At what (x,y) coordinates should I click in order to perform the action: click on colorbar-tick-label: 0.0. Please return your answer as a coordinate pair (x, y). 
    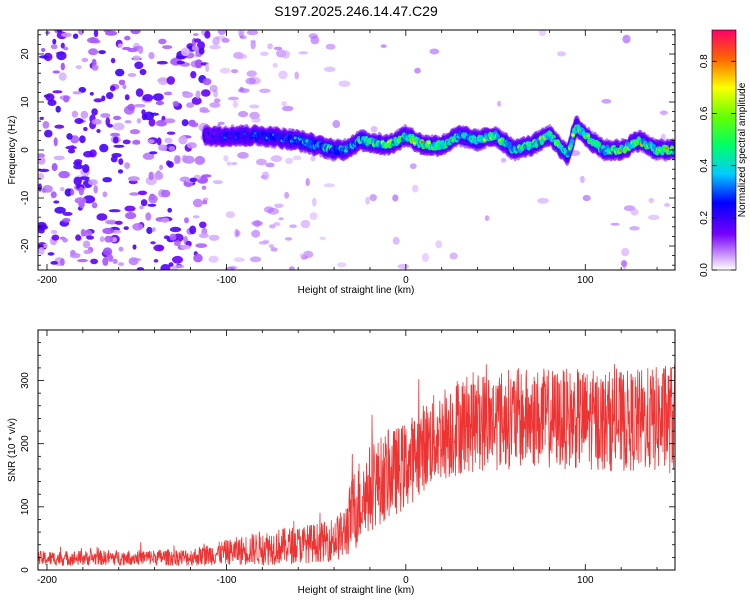
    Looking at the image, I should click on (704, 270).